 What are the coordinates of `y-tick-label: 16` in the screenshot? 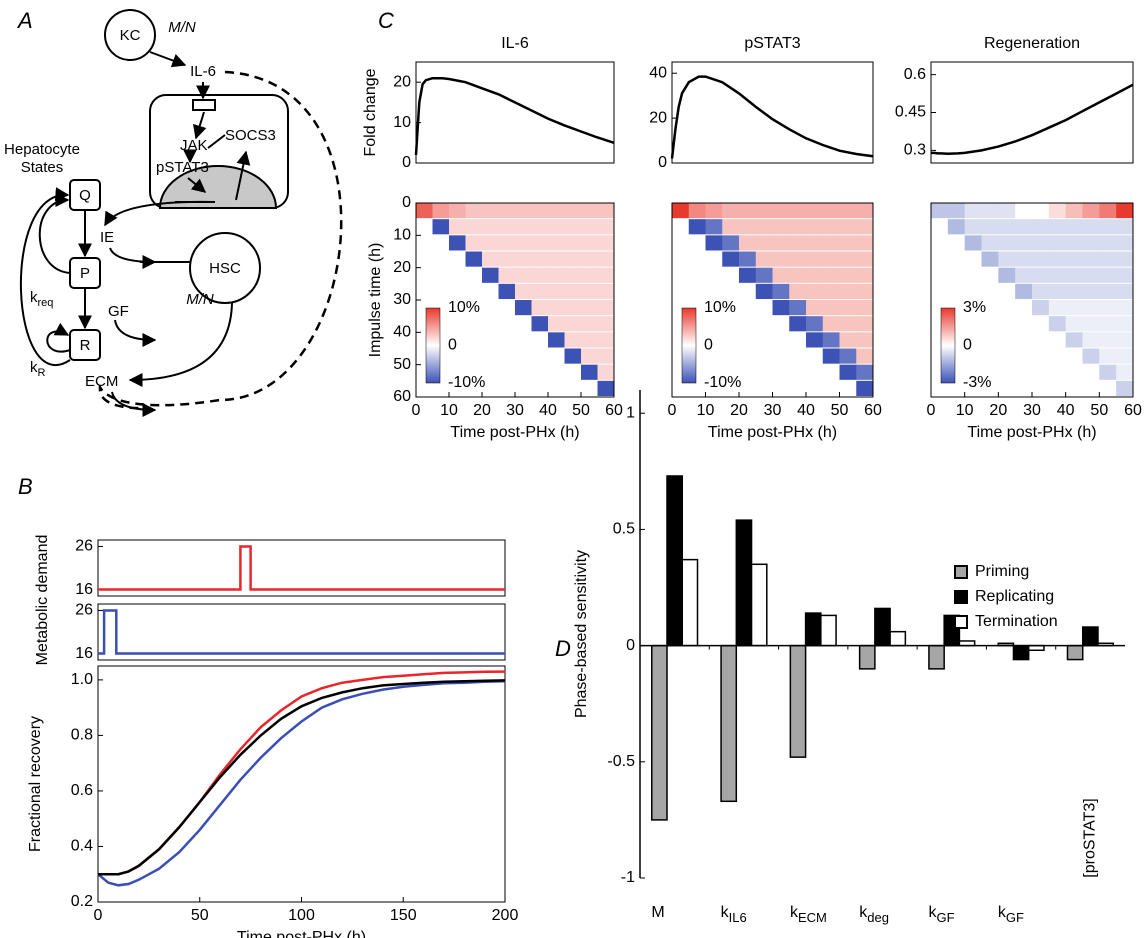 It's located at (84, 589).